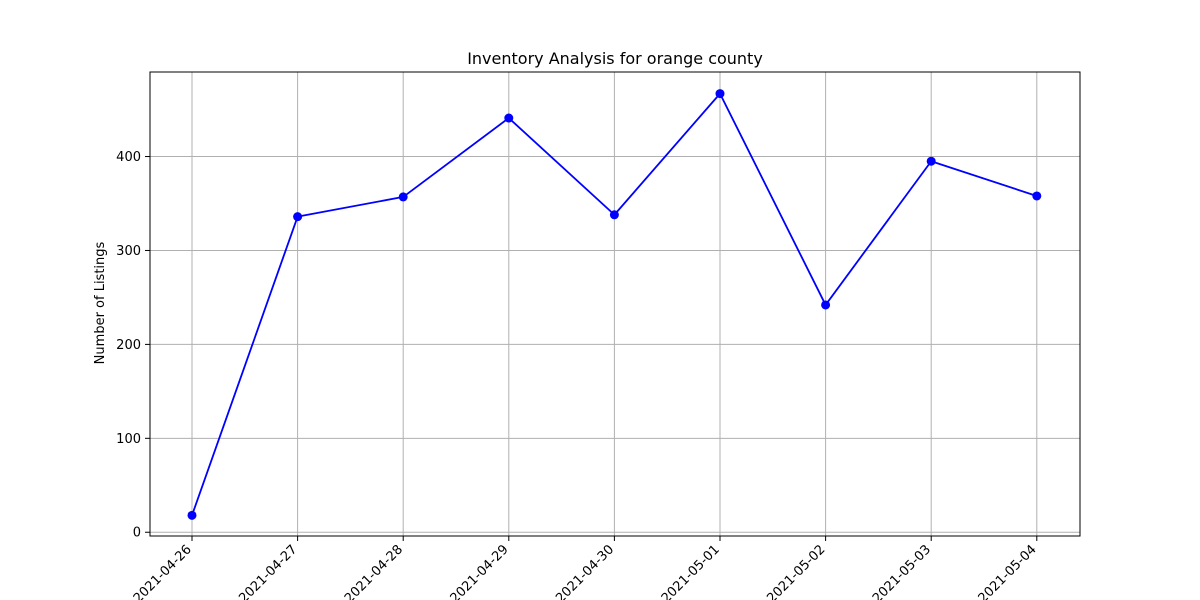  Describe the element at coordinates (128, 157) in the screenshot. I see `y-tick-label: 400` at that location.